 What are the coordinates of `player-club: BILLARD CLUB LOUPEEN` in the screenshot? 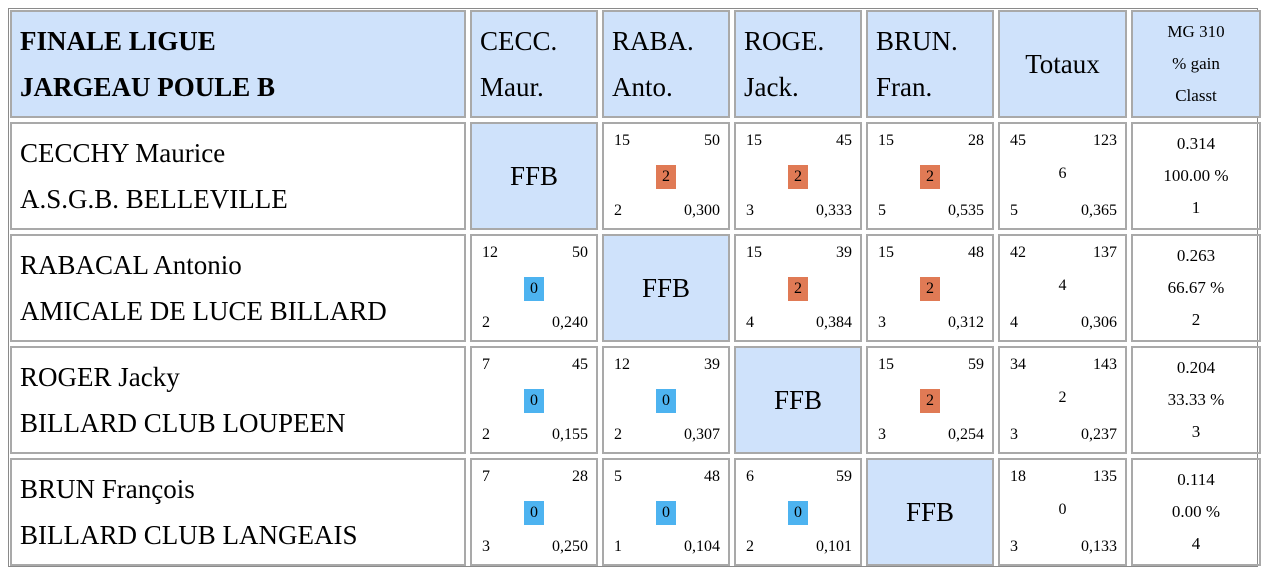 It's located at (183, 423).